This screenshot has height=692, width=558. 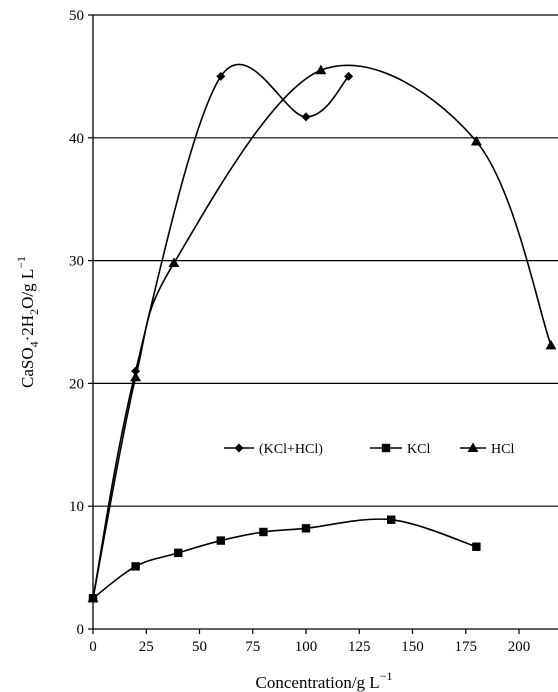 What do you see at coordinates (76, 139) in the screenshot?
I see `y-tick-label-40: 40` at bounding box center [76, 139].